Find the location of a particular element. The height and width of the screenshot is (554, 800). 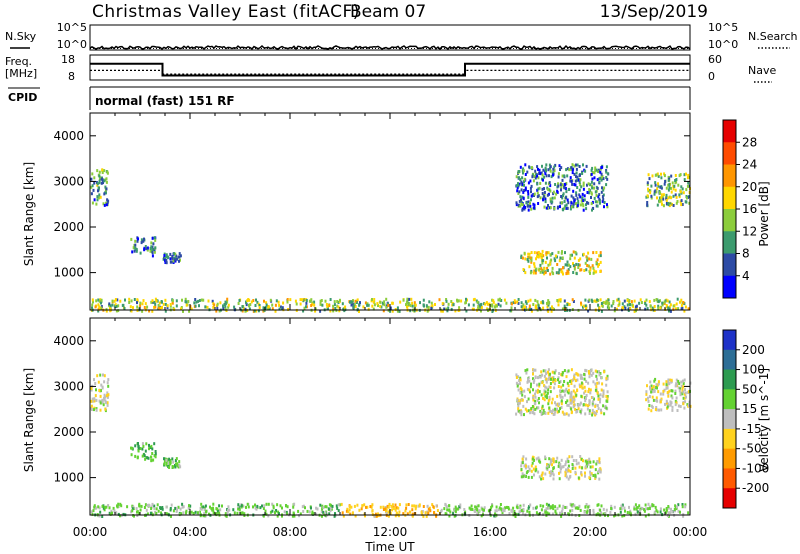

velocity-ytick-label-0: 4000 is located at coordinates (68, 341).